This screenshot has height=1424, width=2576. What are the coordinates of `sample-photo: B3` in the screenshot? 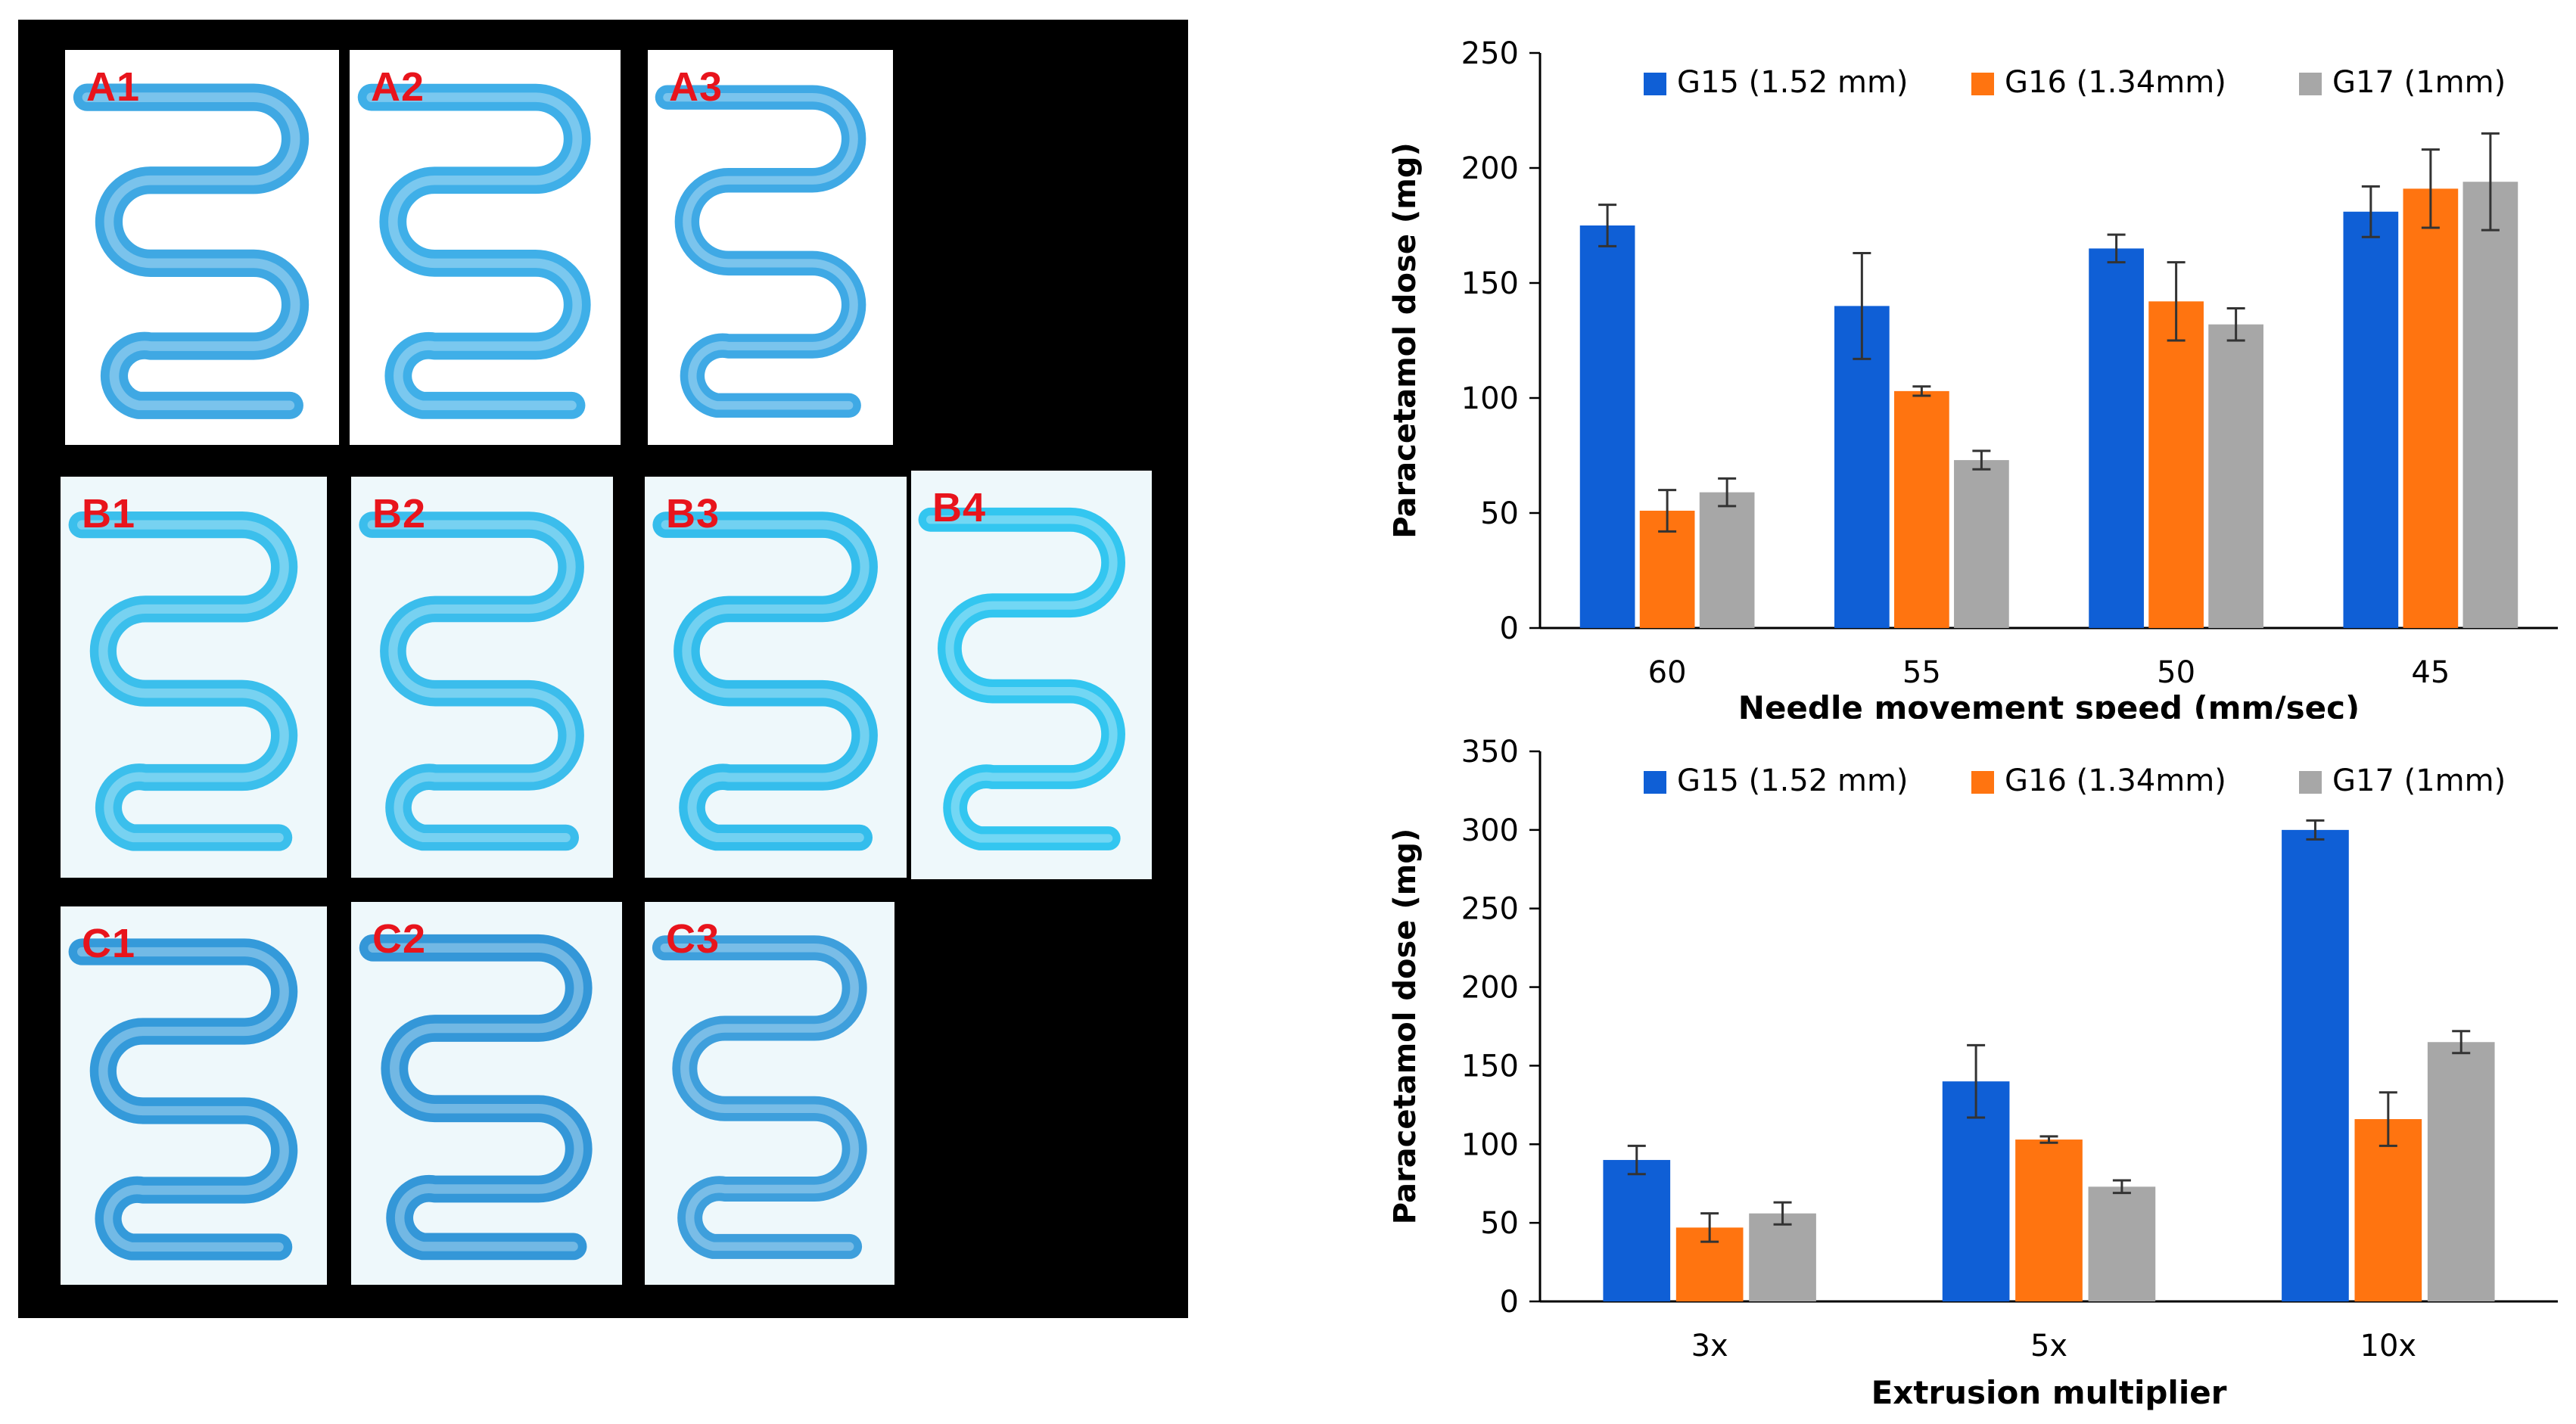 It's located at (776, 677).